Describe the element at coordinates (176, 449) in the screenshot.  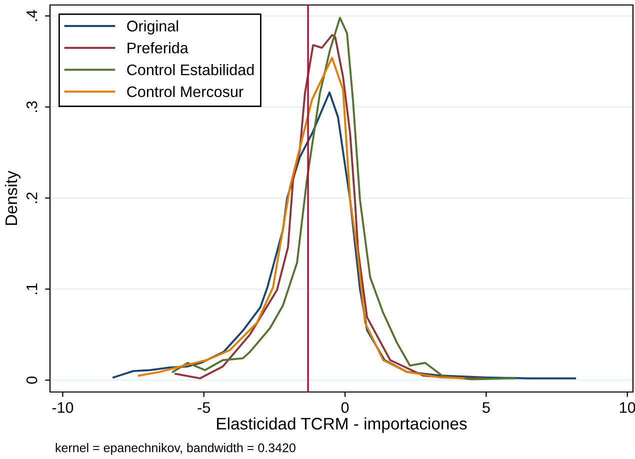
I see `text: kernel = epanechnikov, bandwidth = 0.3420` at that location.